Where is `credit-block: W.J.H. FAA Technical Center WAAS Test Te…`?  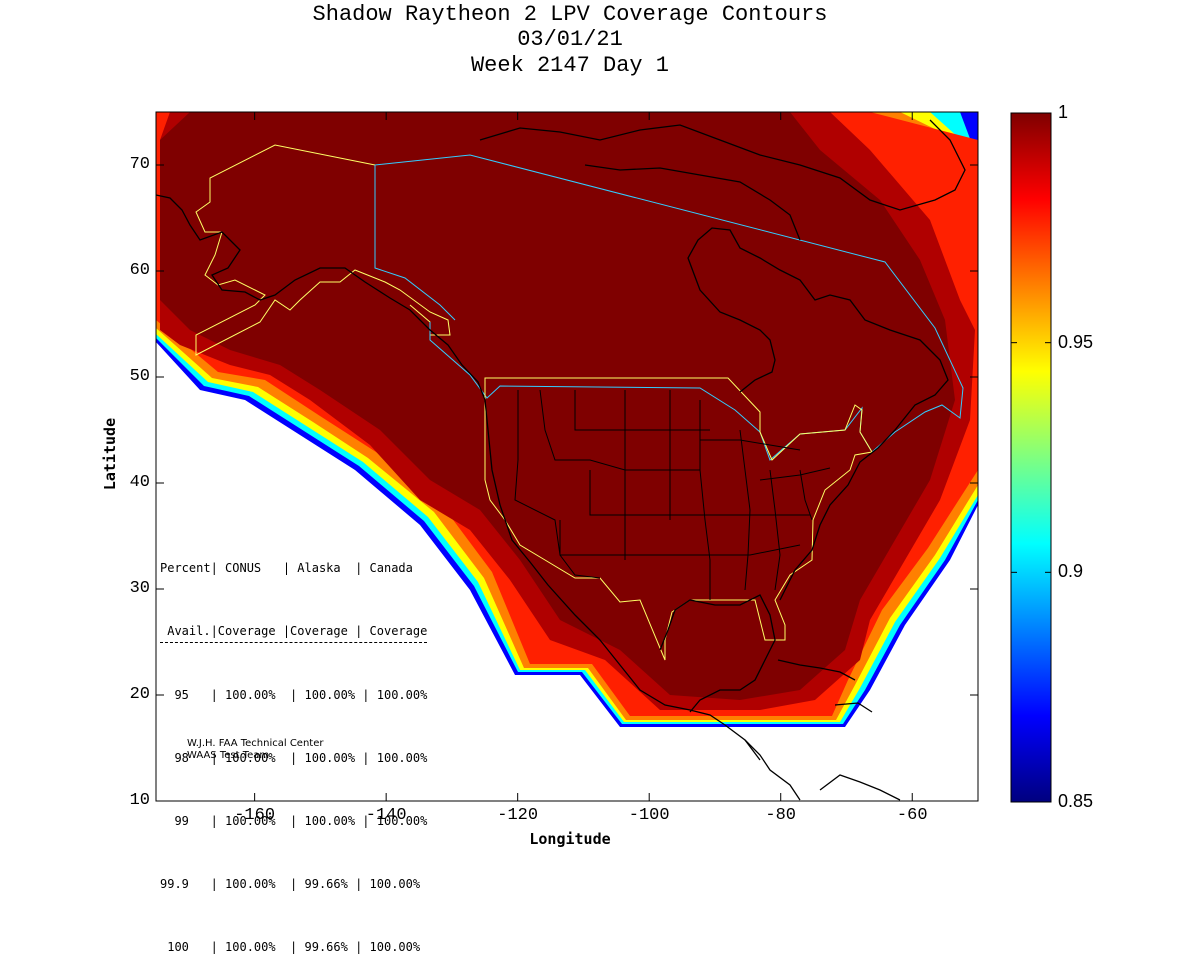 credit-block: W.J.H. FAA Technical Center WAAS Test Te… is located at coordinates (255, 750).